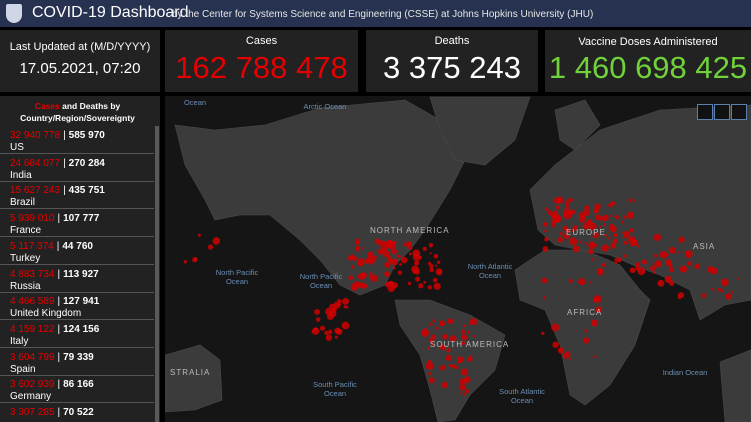 The image size is (751, 422). I want to click on country-row: 5 117 374 | 44 760 Turkey, so click(77, 251).